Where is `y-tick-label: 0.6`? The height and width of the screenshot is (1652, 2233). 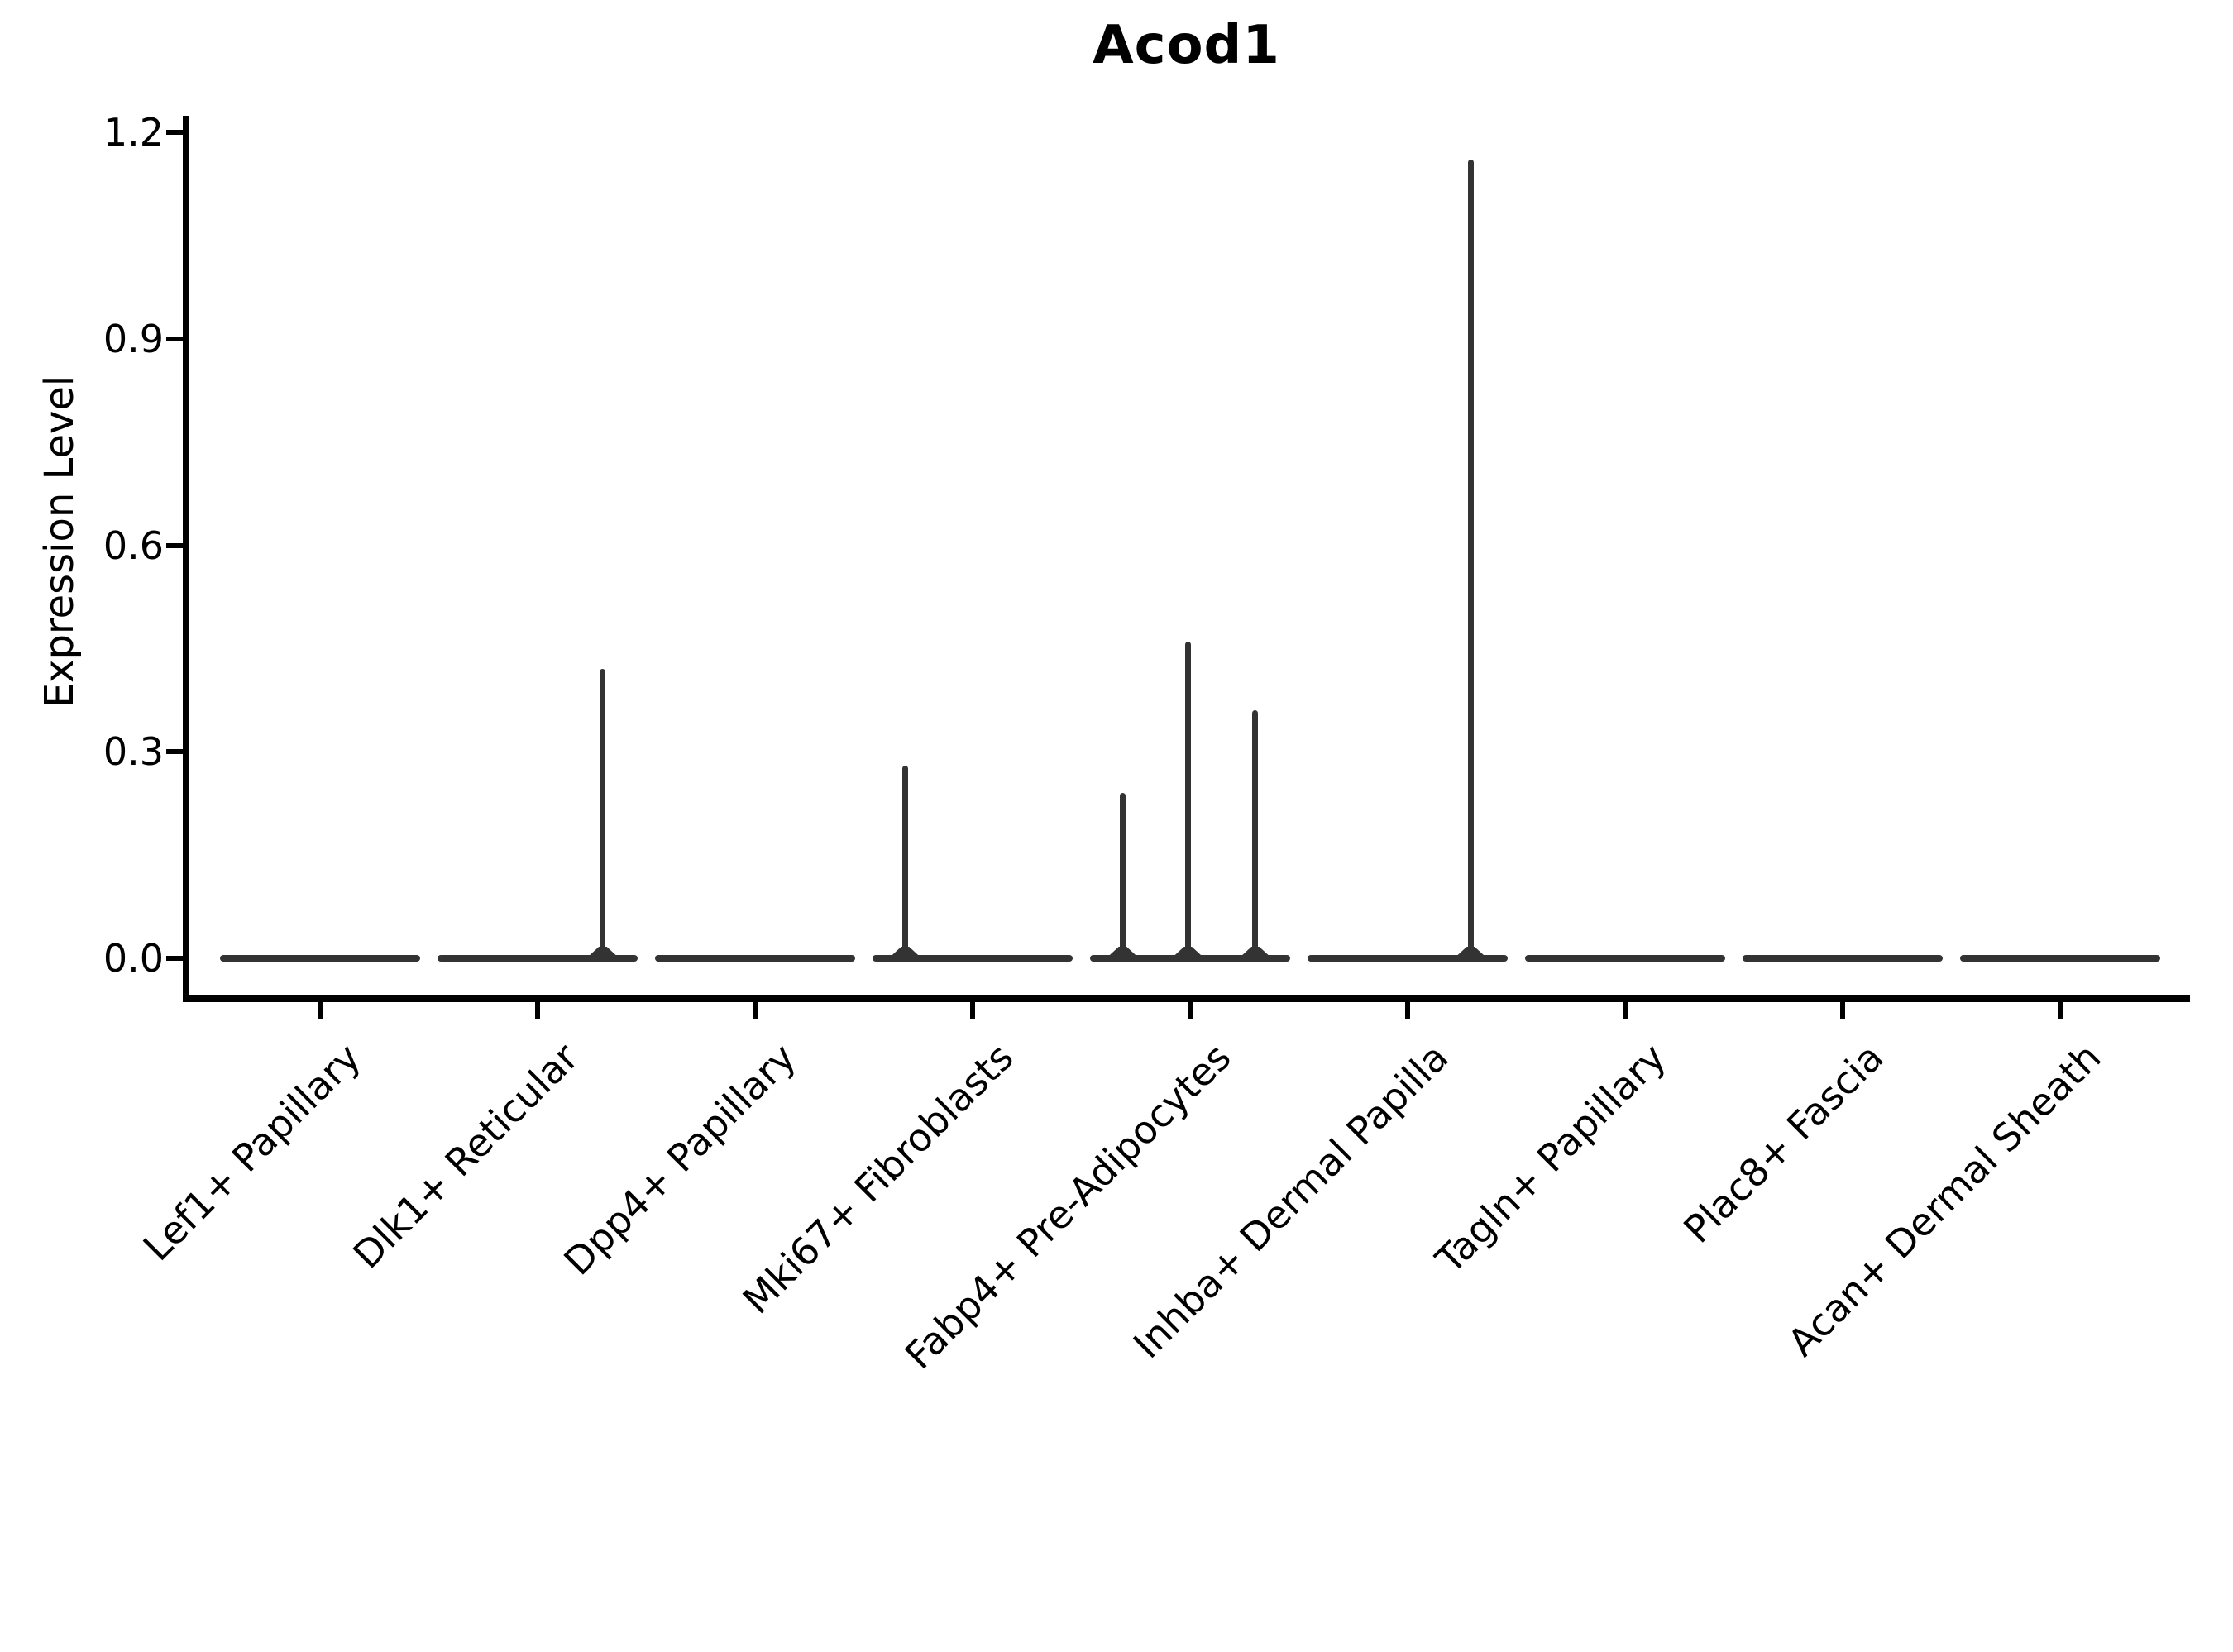 y-tick-label: 0.6 is located at coordinates (133, 546).